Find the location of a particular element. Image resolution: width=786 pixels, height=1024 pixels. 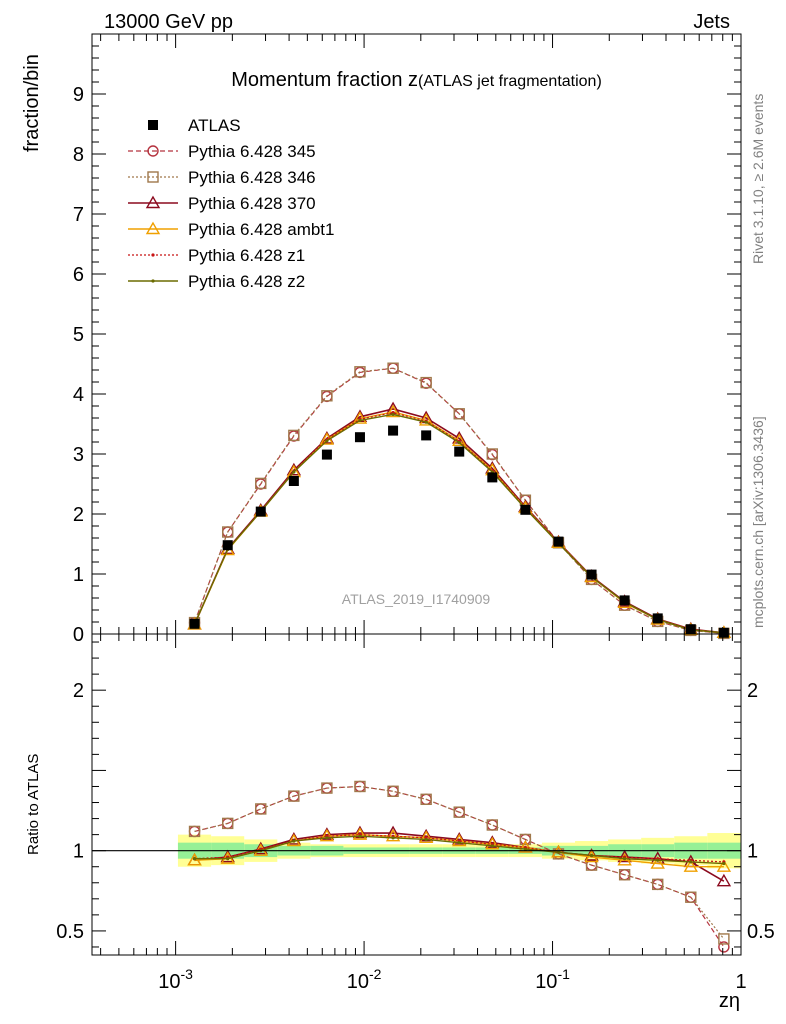

legend-entry: Pythia 6.428 370 is located at coordinates (222, 203).